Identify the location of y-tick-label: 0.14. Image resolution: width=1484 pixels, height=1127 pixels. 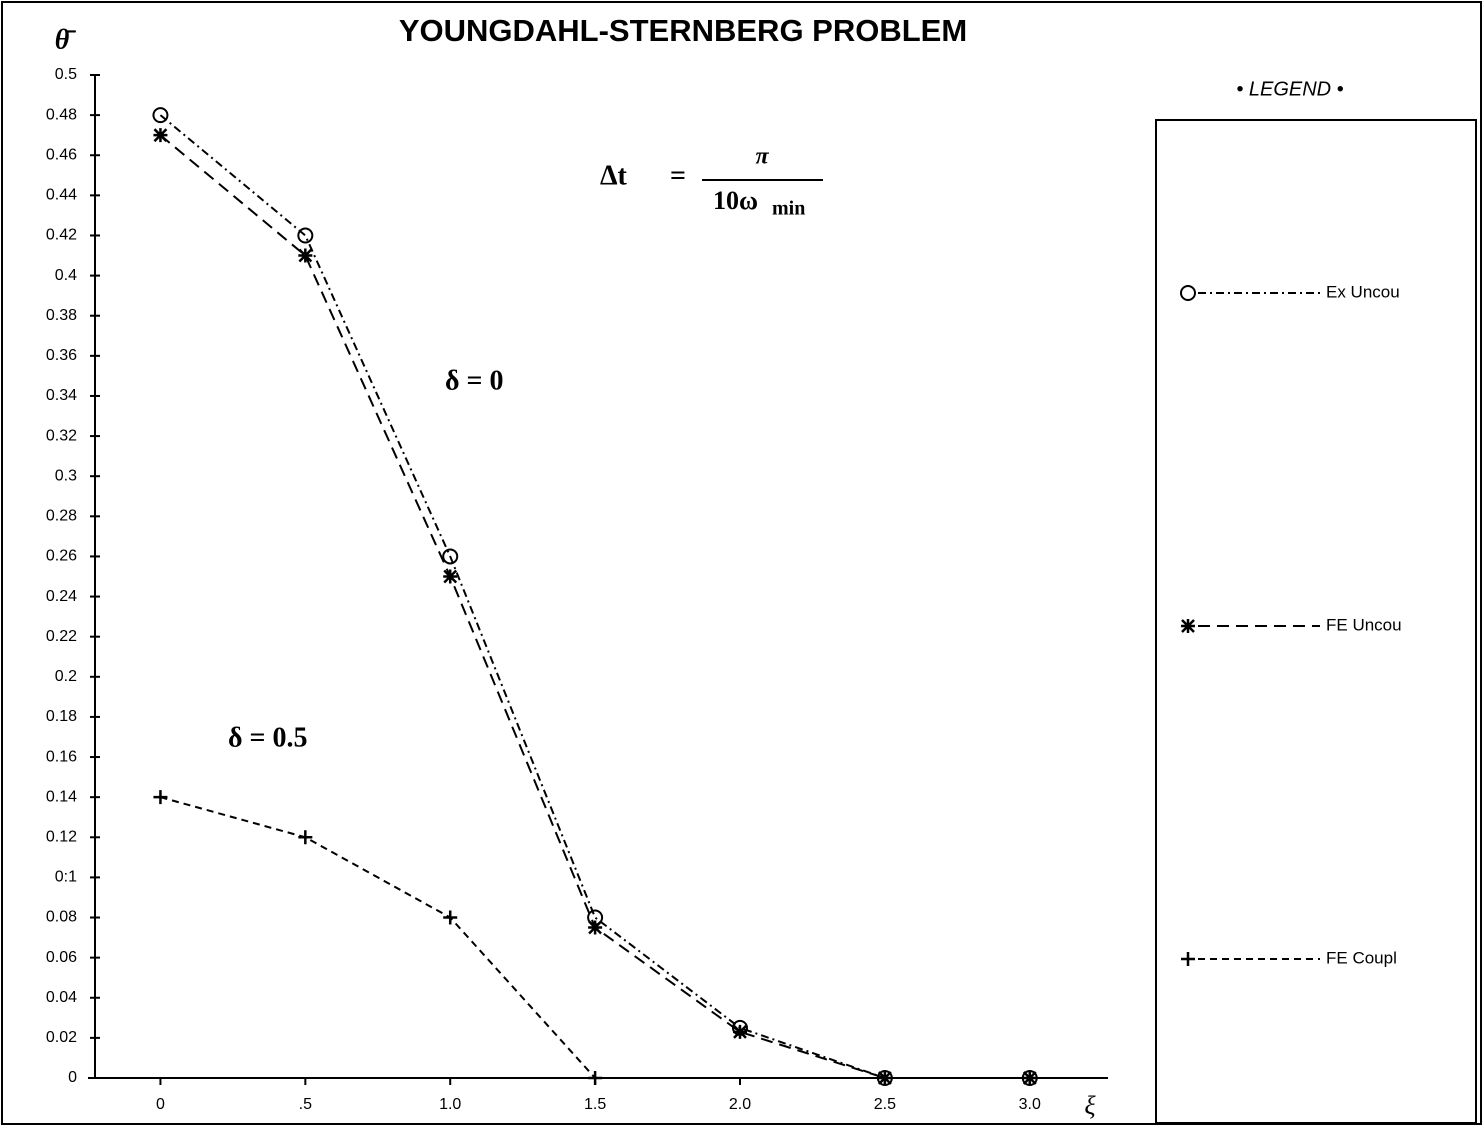
(61, 796).